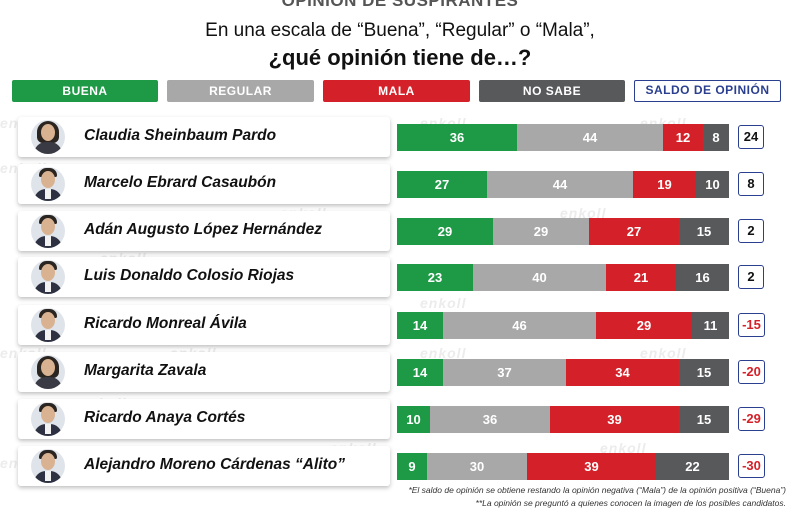  What do you see at coordinates (552, 91) in the screenshot?
I see `legend-no-sabe: NO SABE` at bounding box center [552, 91].